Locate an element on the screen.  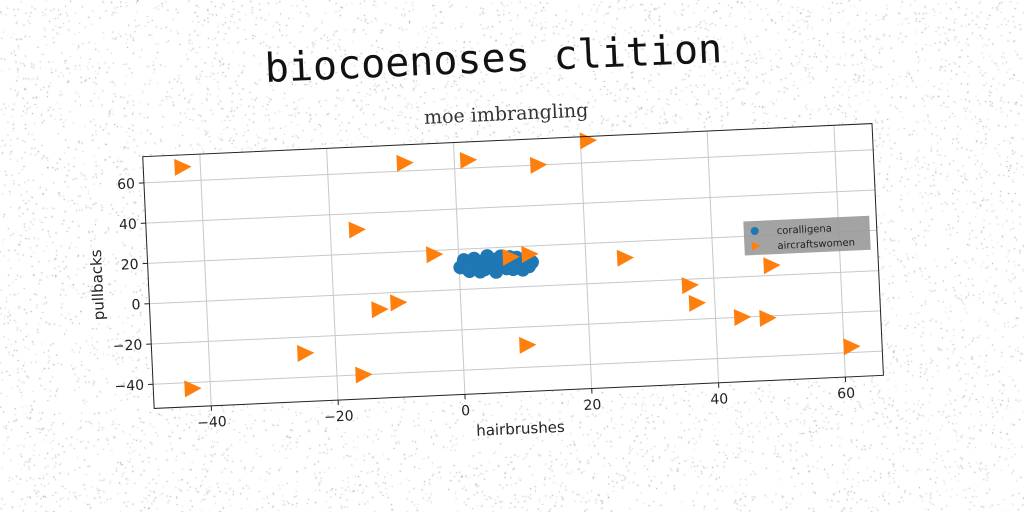
legend-marker-aircraftswomen is located at coordinates (756, 246).